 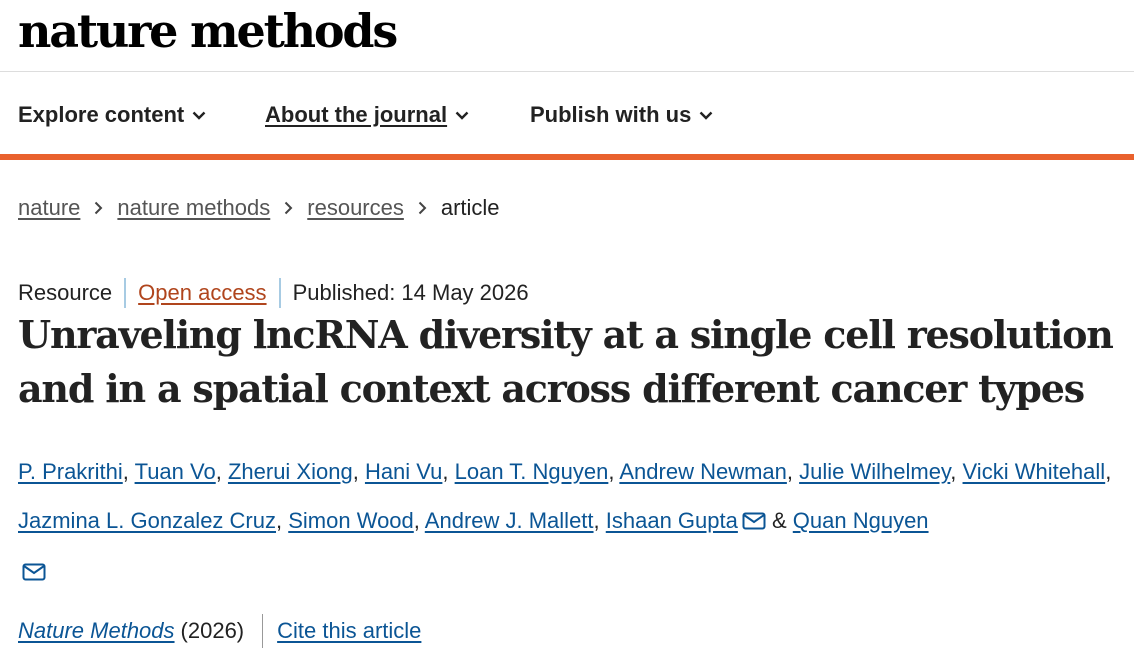 What do you see at coordinates (355, 207) in the screenshot?
I see `breadcrumb-resources: resources` at bounding box center [355, 207].